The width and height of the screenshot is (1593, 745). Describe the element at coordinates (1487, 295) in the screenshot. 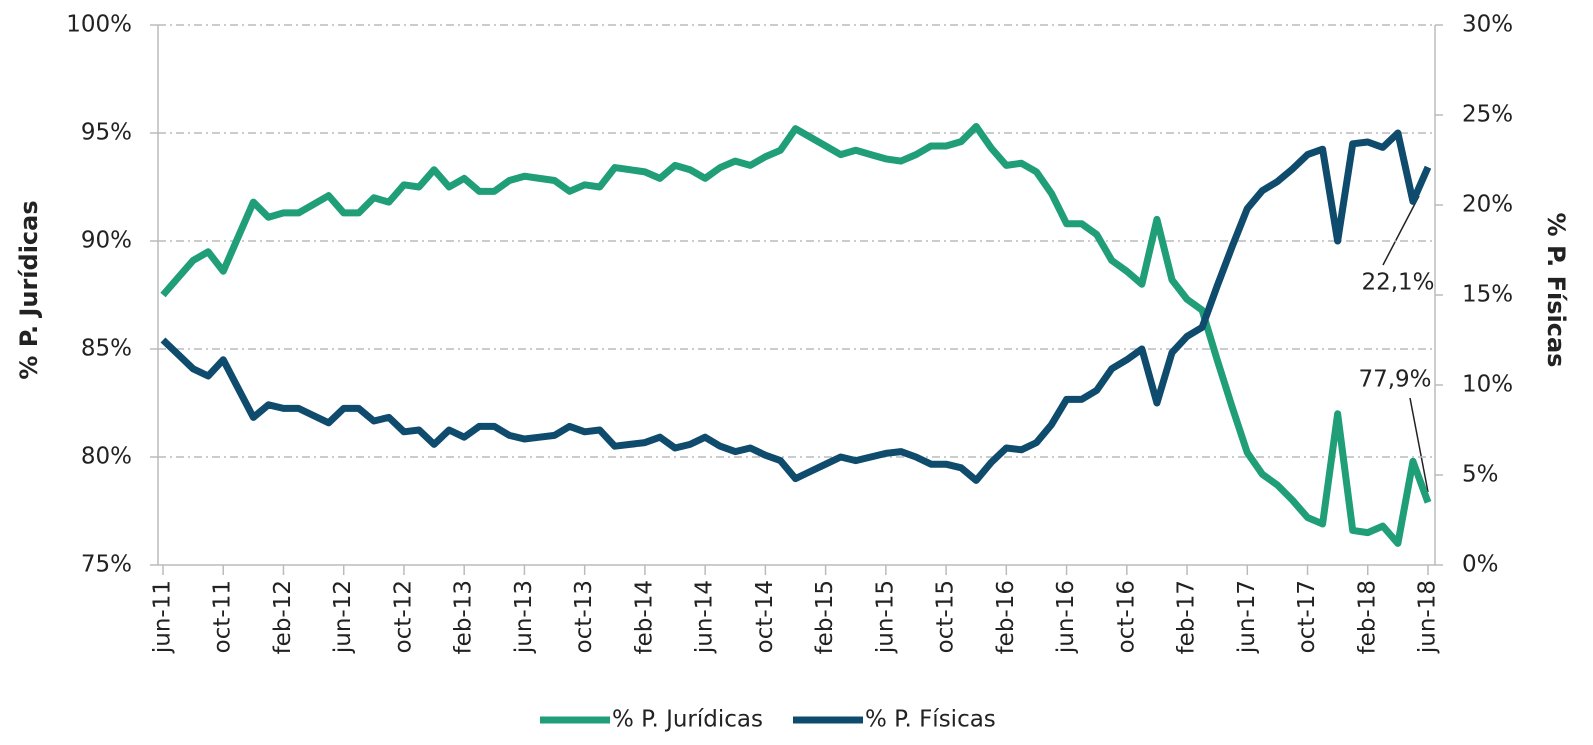

I see `y2-tick-label: 15%` at that location.